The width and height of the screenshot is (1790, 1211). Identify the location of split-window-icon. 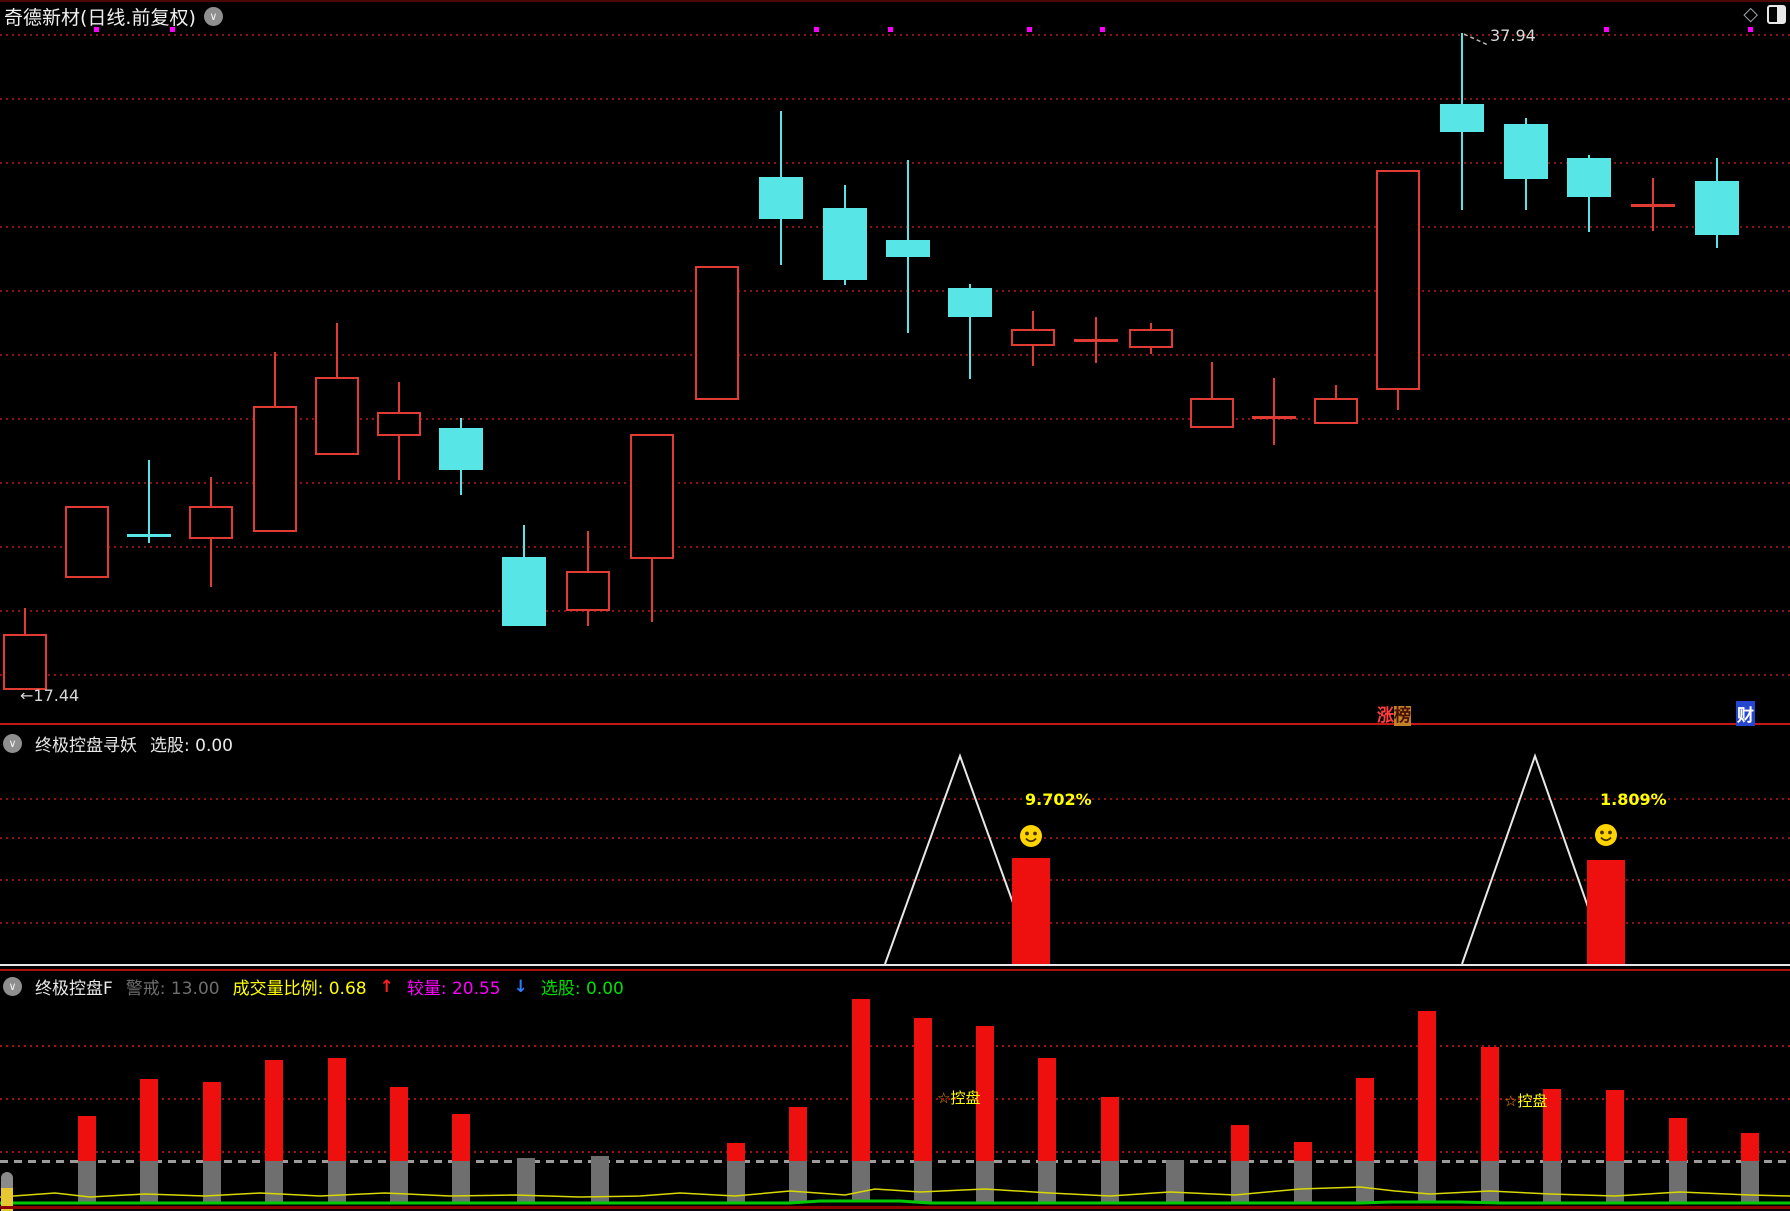
(1776, 14).